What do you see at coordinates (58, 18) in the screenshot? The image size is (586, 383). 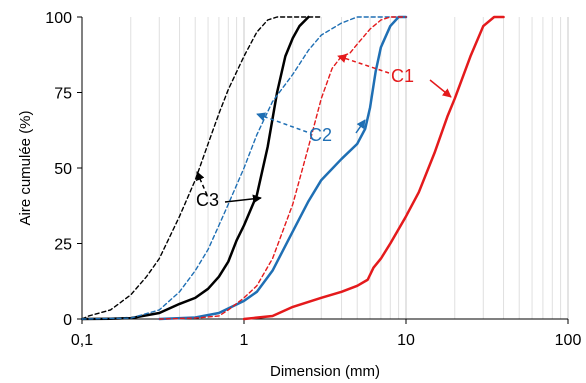 I see `y-tick-label: 100` at bounding box center [58, 18].